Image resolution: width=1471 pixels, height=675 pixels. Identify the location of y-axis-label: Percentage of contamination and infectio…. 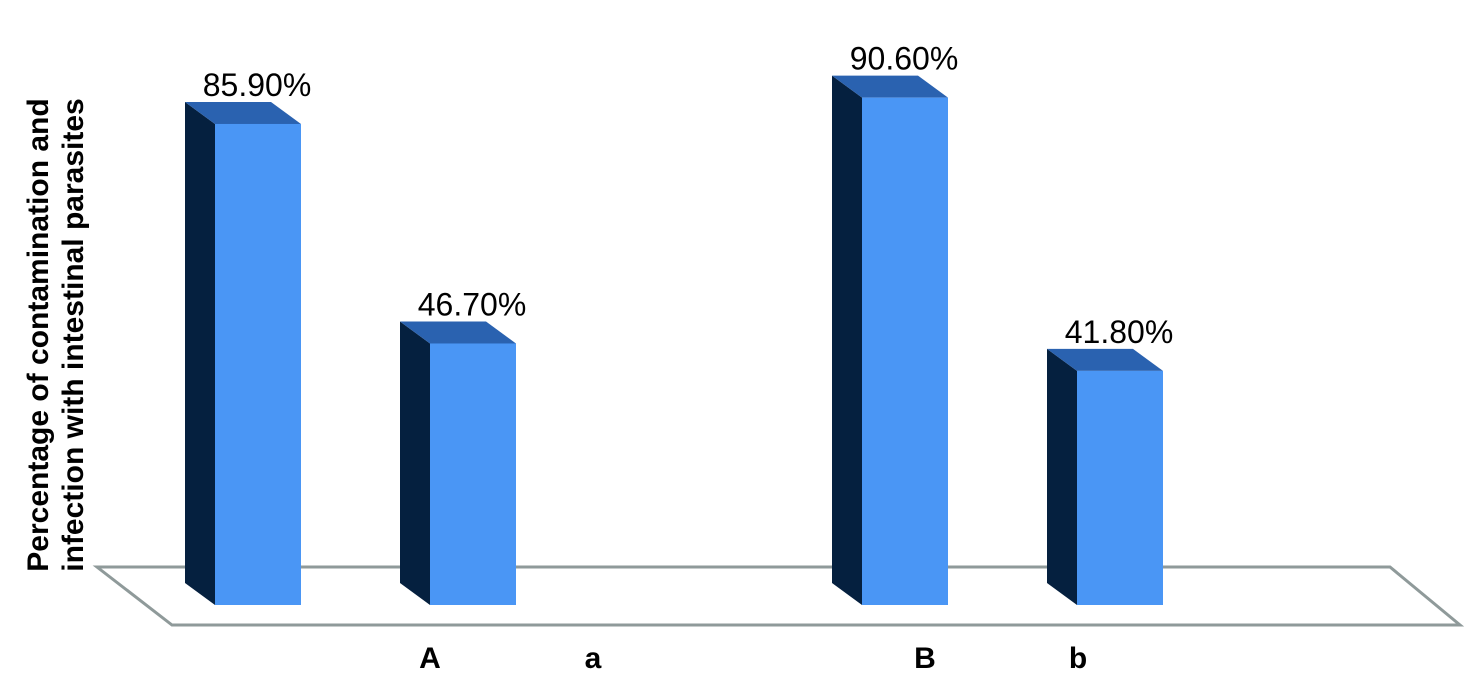
(56, 334).